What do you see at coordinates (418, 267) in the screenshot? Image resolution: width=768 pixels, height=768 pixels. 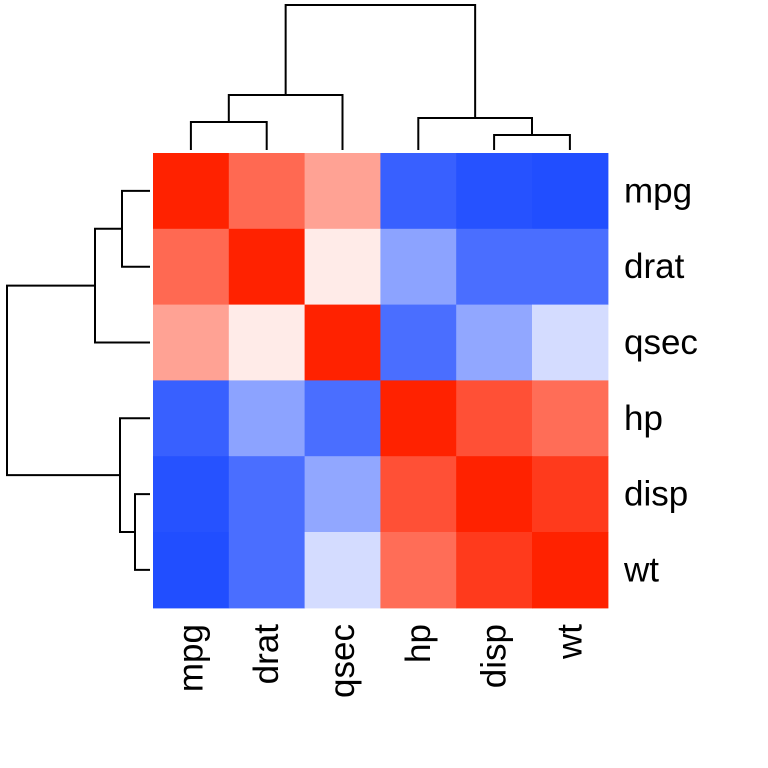 I see `heatmap-cell-drat-hp` at bounding box center [418, 267].